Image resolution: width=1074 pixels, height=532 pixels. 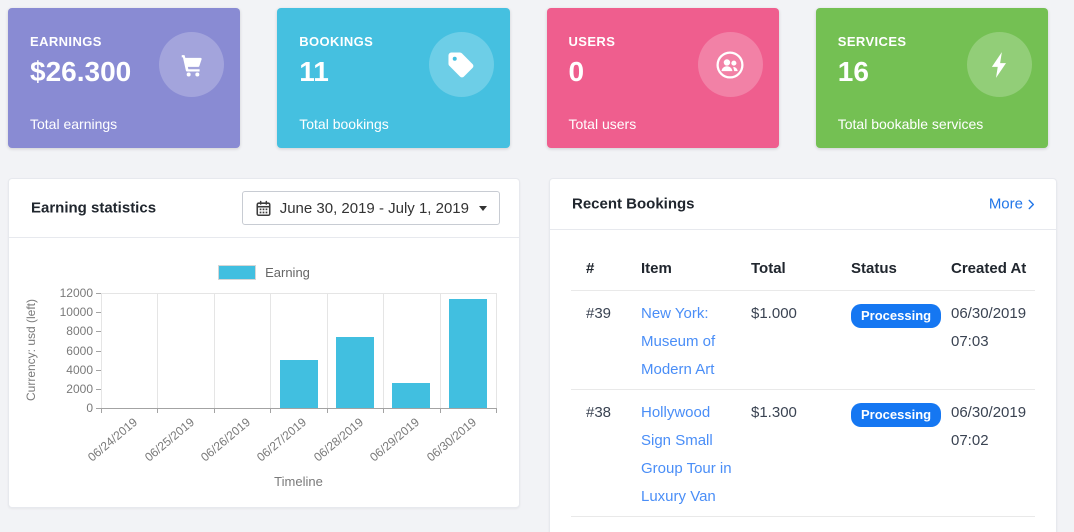 I want to click on stat-card-title: BOOKINGS, so click(x=336, y=41).